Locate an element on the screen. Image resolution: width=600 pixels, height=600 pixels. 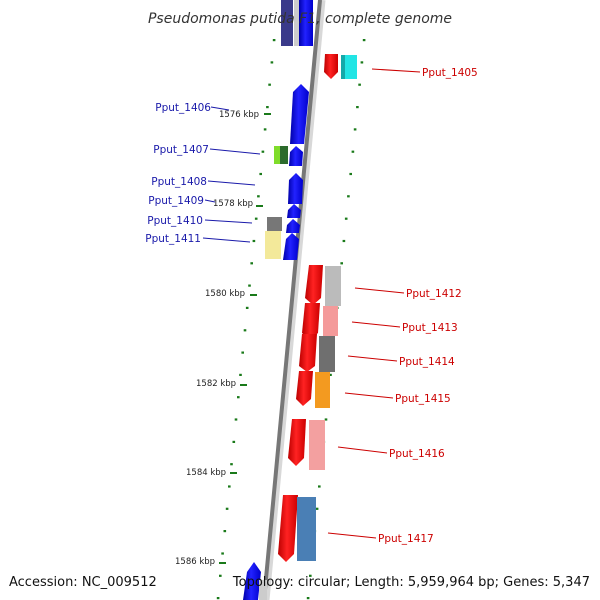
gene-top-partial-a is located at coordinates (287, 23).